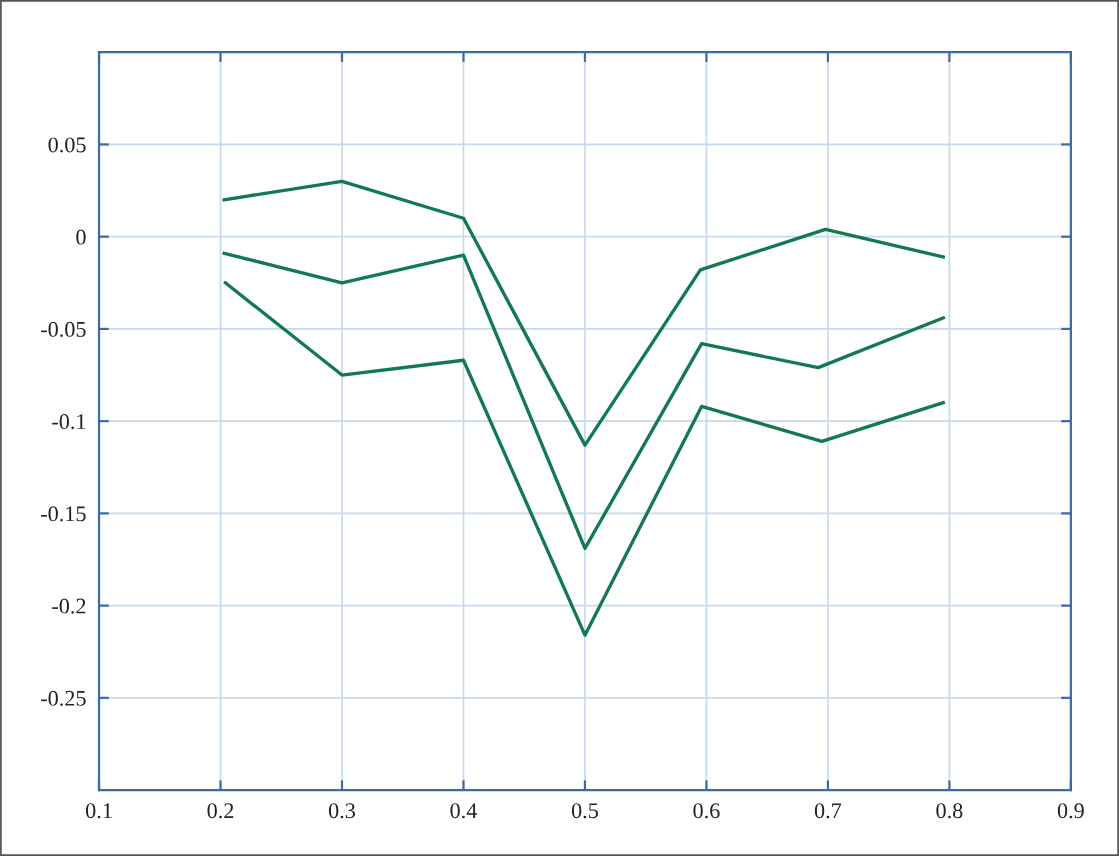  Describe the element at coordinates (63, 329) in the screenshot. I see `y-tick-label: -0.05` at that location.